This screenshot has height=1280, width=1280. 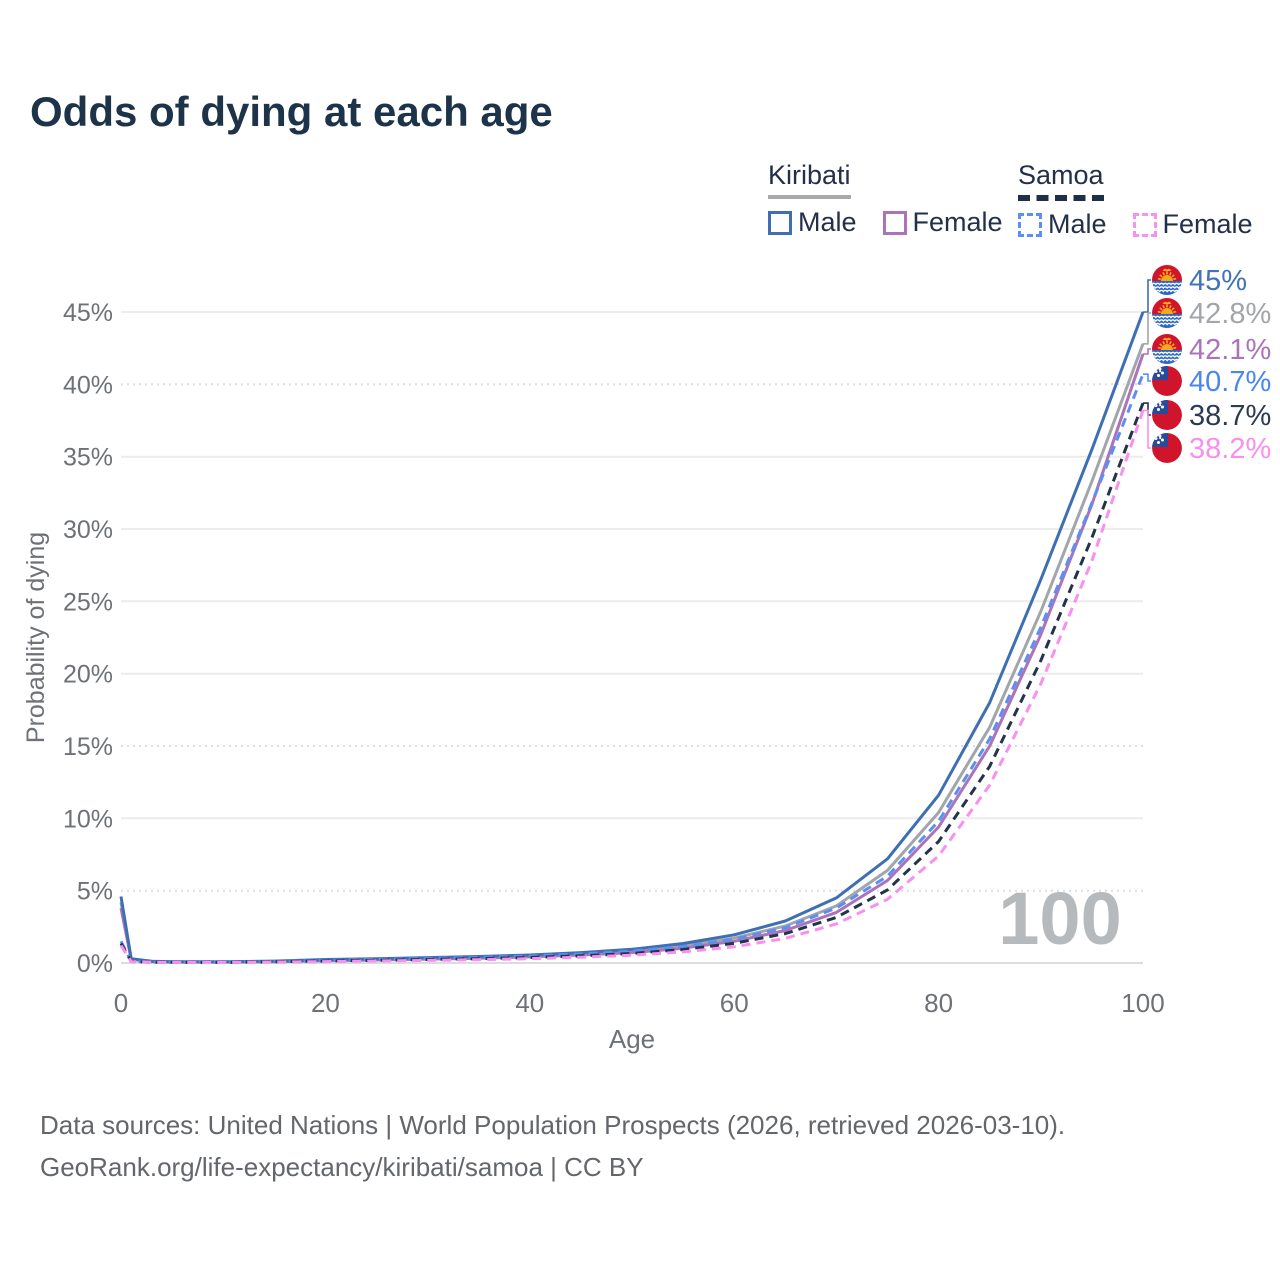 What do you see at coordinates (1230, 416) in the screenshot?
I see `end-value-label-samoa-both: 38.7%` at bounding box center [1230, 416].